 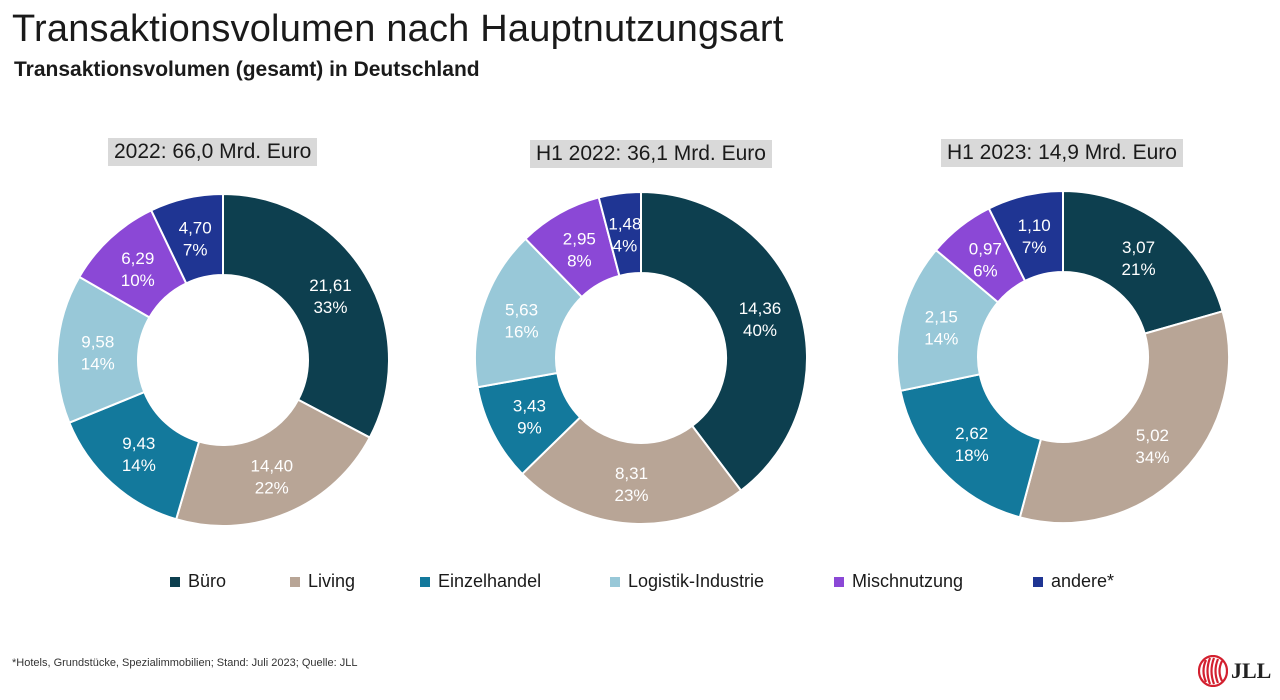 I want to click on legend-swatch-living, so click(x=295, y=581).